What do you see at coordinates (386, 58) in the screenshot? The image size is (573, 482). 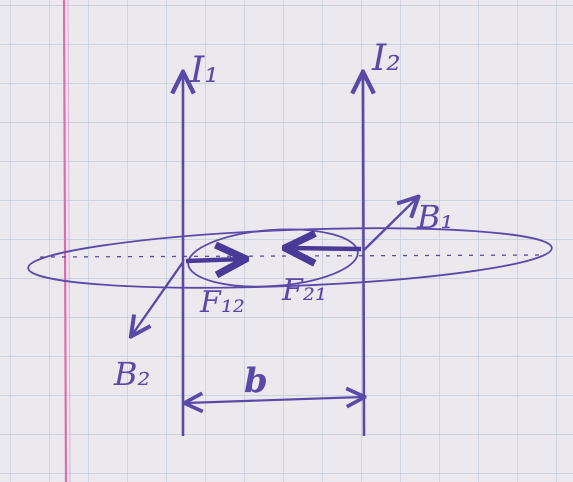 I see `label-current-2: I₂` at bounding box center [386, 58].